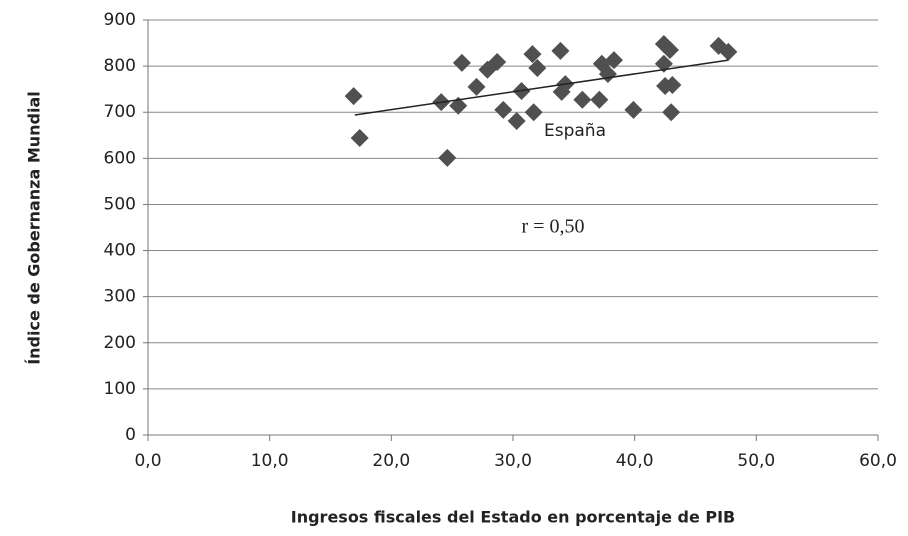  I want to click on y-tick-label: 500, so click(120, 204).